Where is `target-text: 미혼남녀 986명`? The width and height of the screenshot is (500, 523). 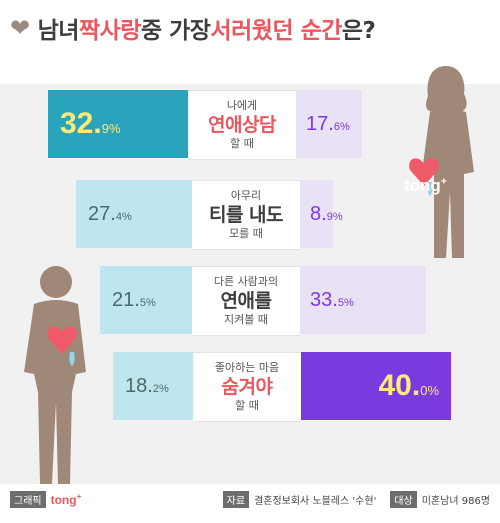
target-text: 미혼남녀 986명 is located at coordinates (455, 501).